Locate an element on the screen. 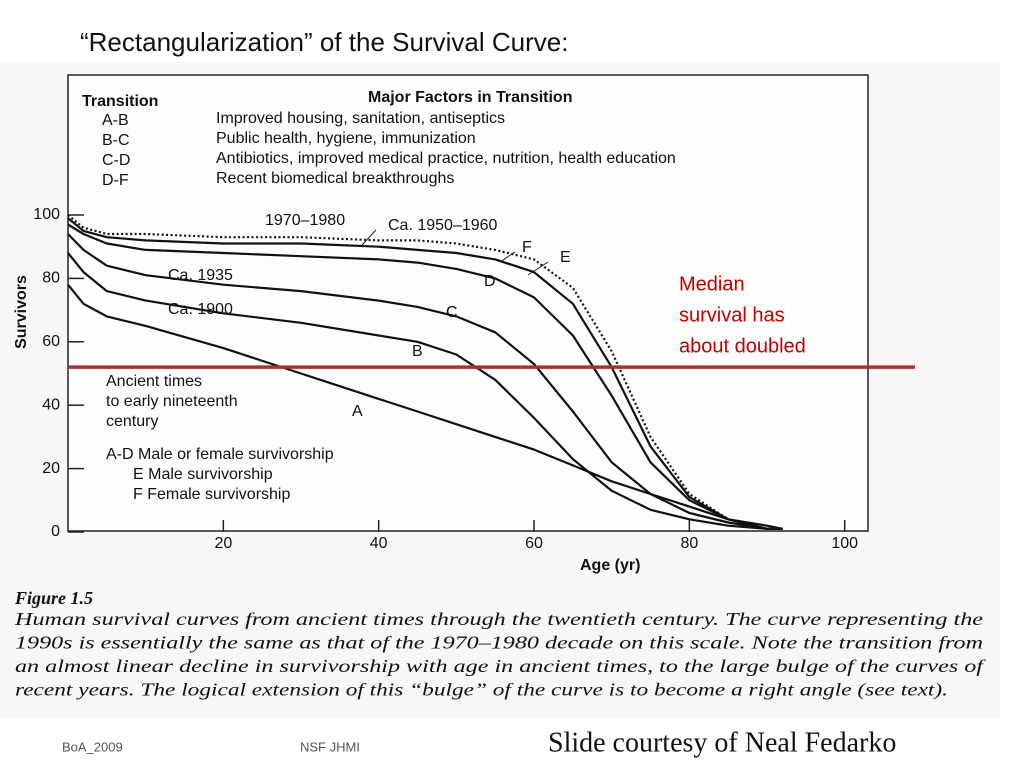 This screenshot has width=1024, height=768. era-label: Ca. 1950–1960 is located at coordinates (443, 225).